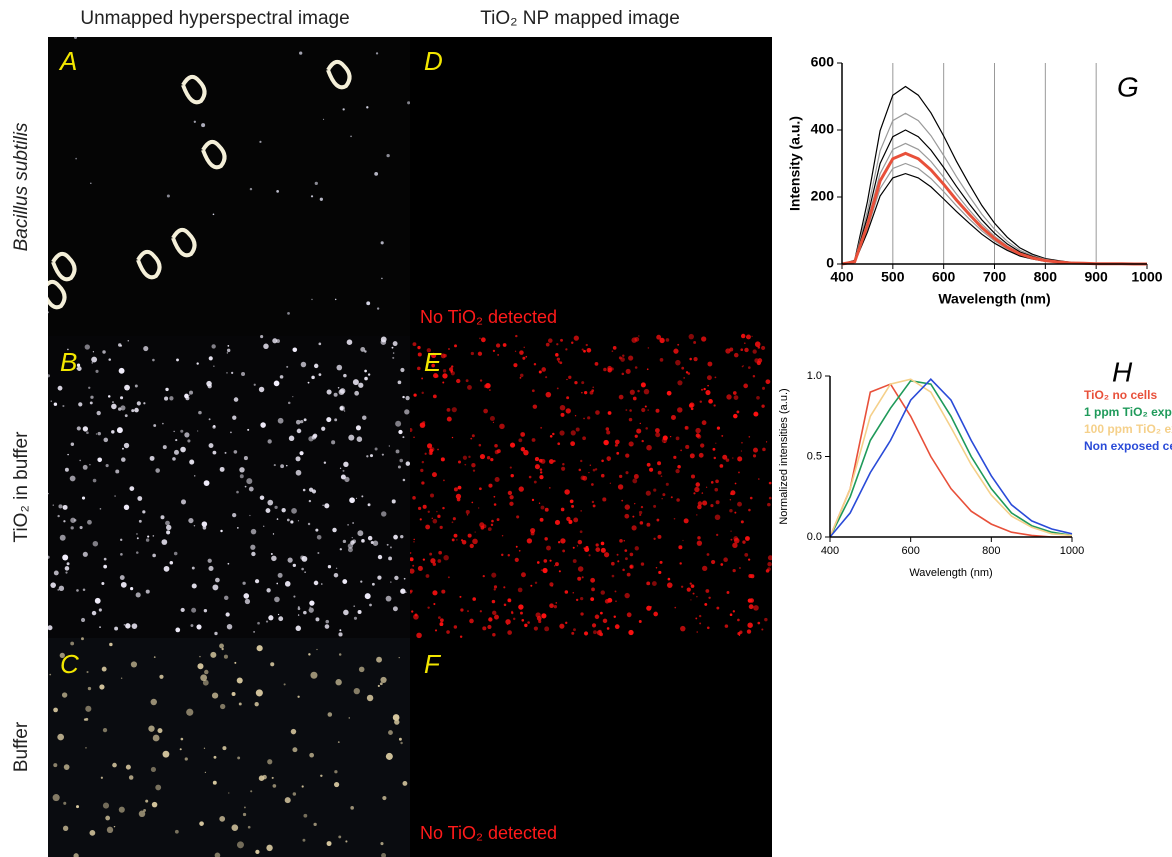  Describe the element at coordinates (1046, 277) in the screenshot. I see `x-tick-label: 800` at that location.